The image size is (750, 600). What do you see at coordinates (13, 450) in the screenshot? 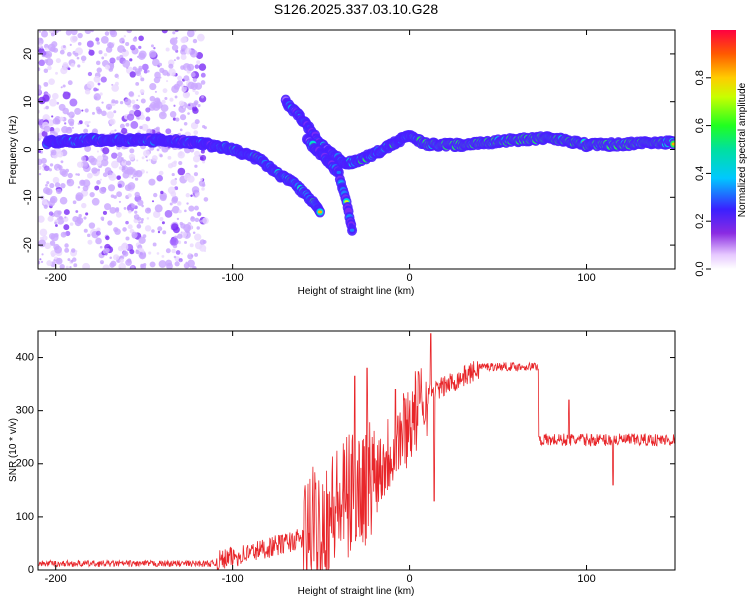
I see `snr-ylabel: SNR (10 * v/v)` at bounding box center [13, 450].